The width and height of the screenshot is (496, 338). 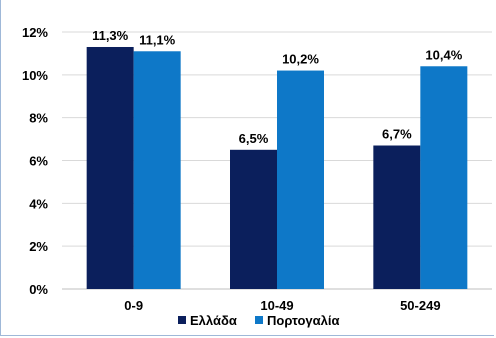 I want to click on y-tick-label: 12%, so click(x=35, y=32).